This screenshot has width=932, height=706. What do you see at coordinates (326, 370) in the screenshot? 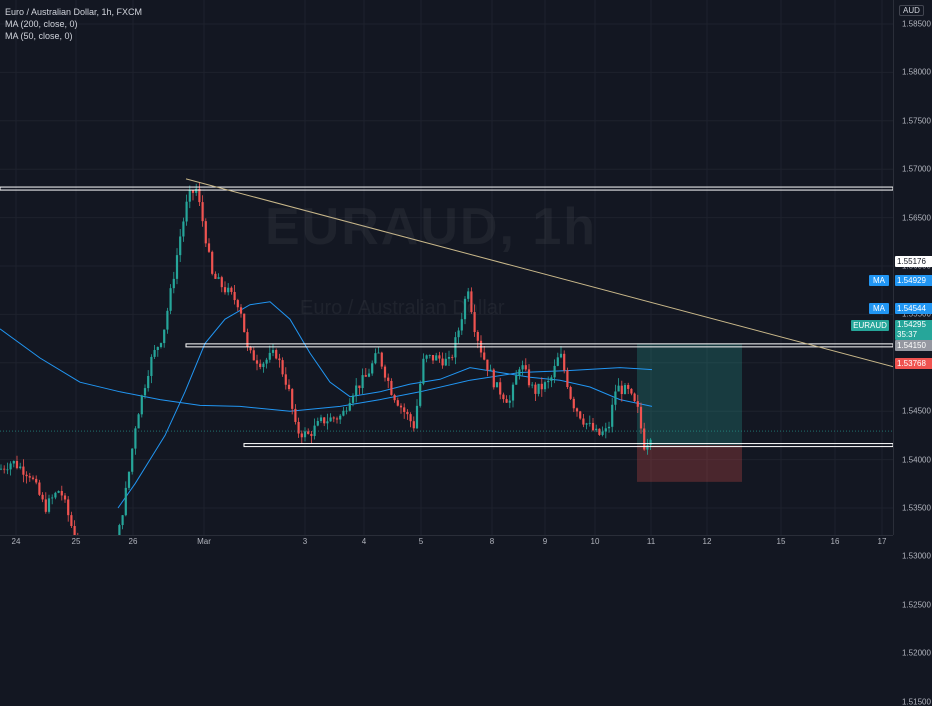
I see `ma-200-path` at bounding box center [326, 370].